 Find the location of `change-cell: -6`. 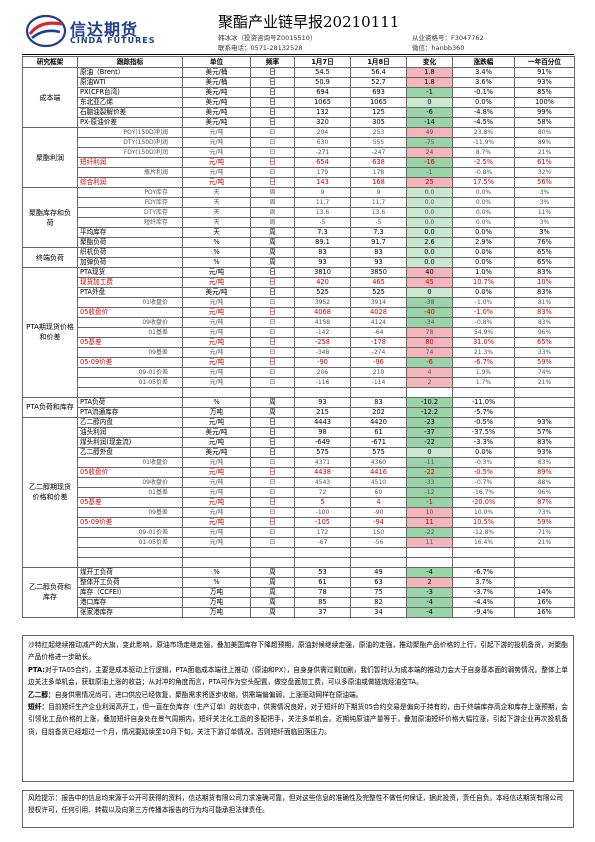

change-cell: -6 is located at coordinates (429, 112).